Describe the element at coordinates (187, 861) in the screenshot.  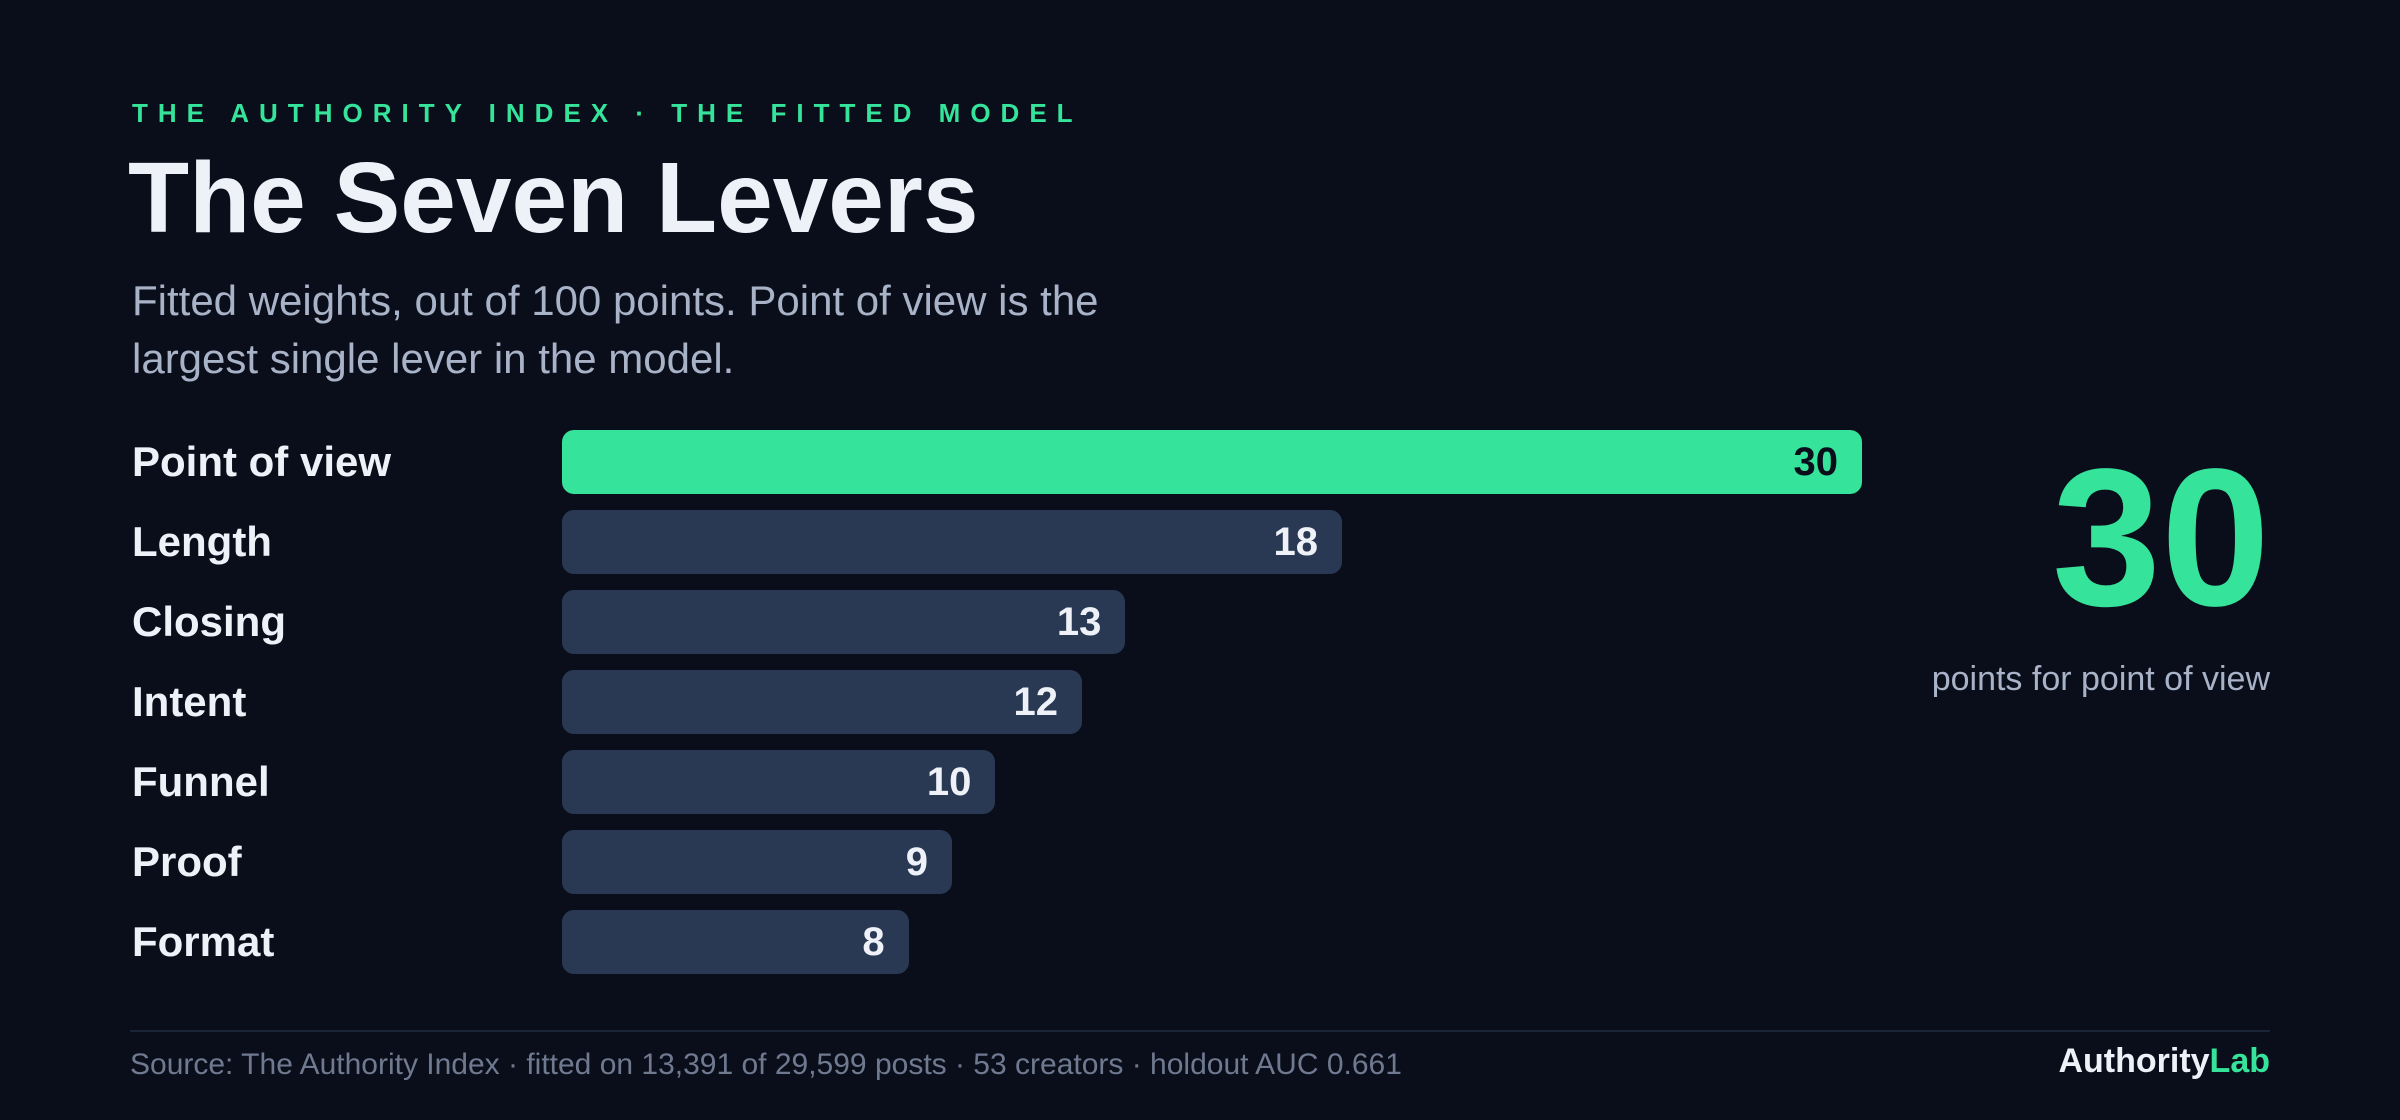
I see `category-label: Proof` at that location.